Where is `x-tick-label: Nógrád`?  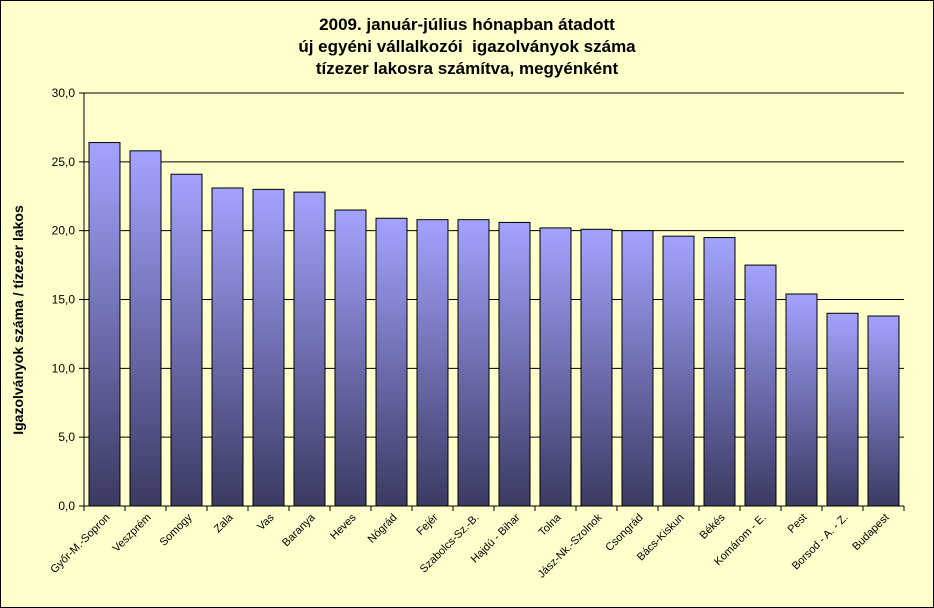
x-tick-label: Nógrád is located at coordinates (383, 529).